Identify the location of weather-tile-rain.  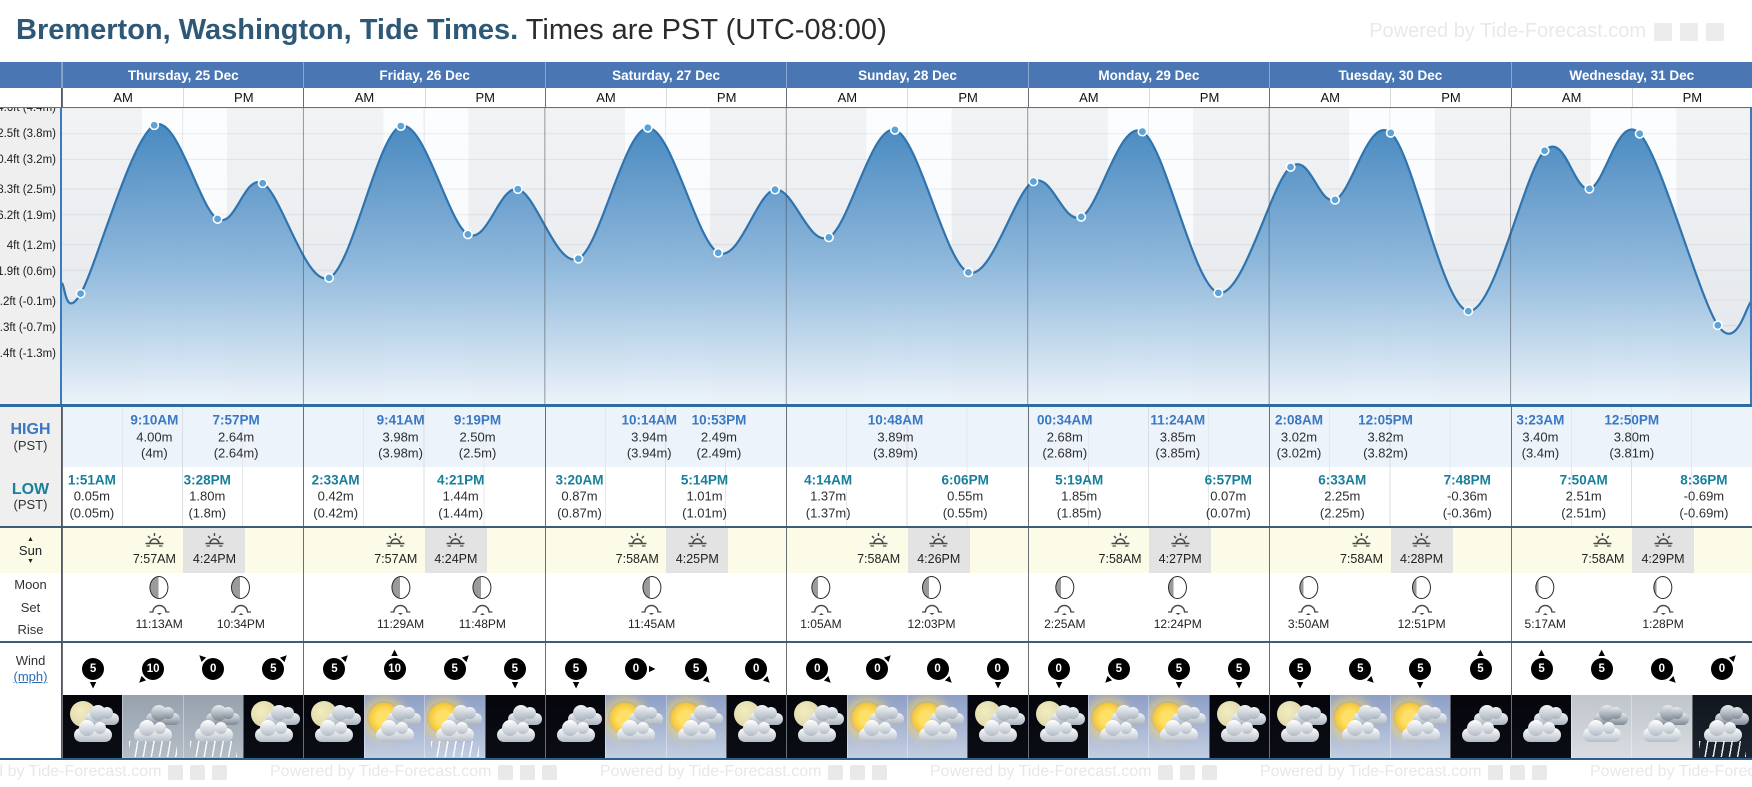
(213, 726).